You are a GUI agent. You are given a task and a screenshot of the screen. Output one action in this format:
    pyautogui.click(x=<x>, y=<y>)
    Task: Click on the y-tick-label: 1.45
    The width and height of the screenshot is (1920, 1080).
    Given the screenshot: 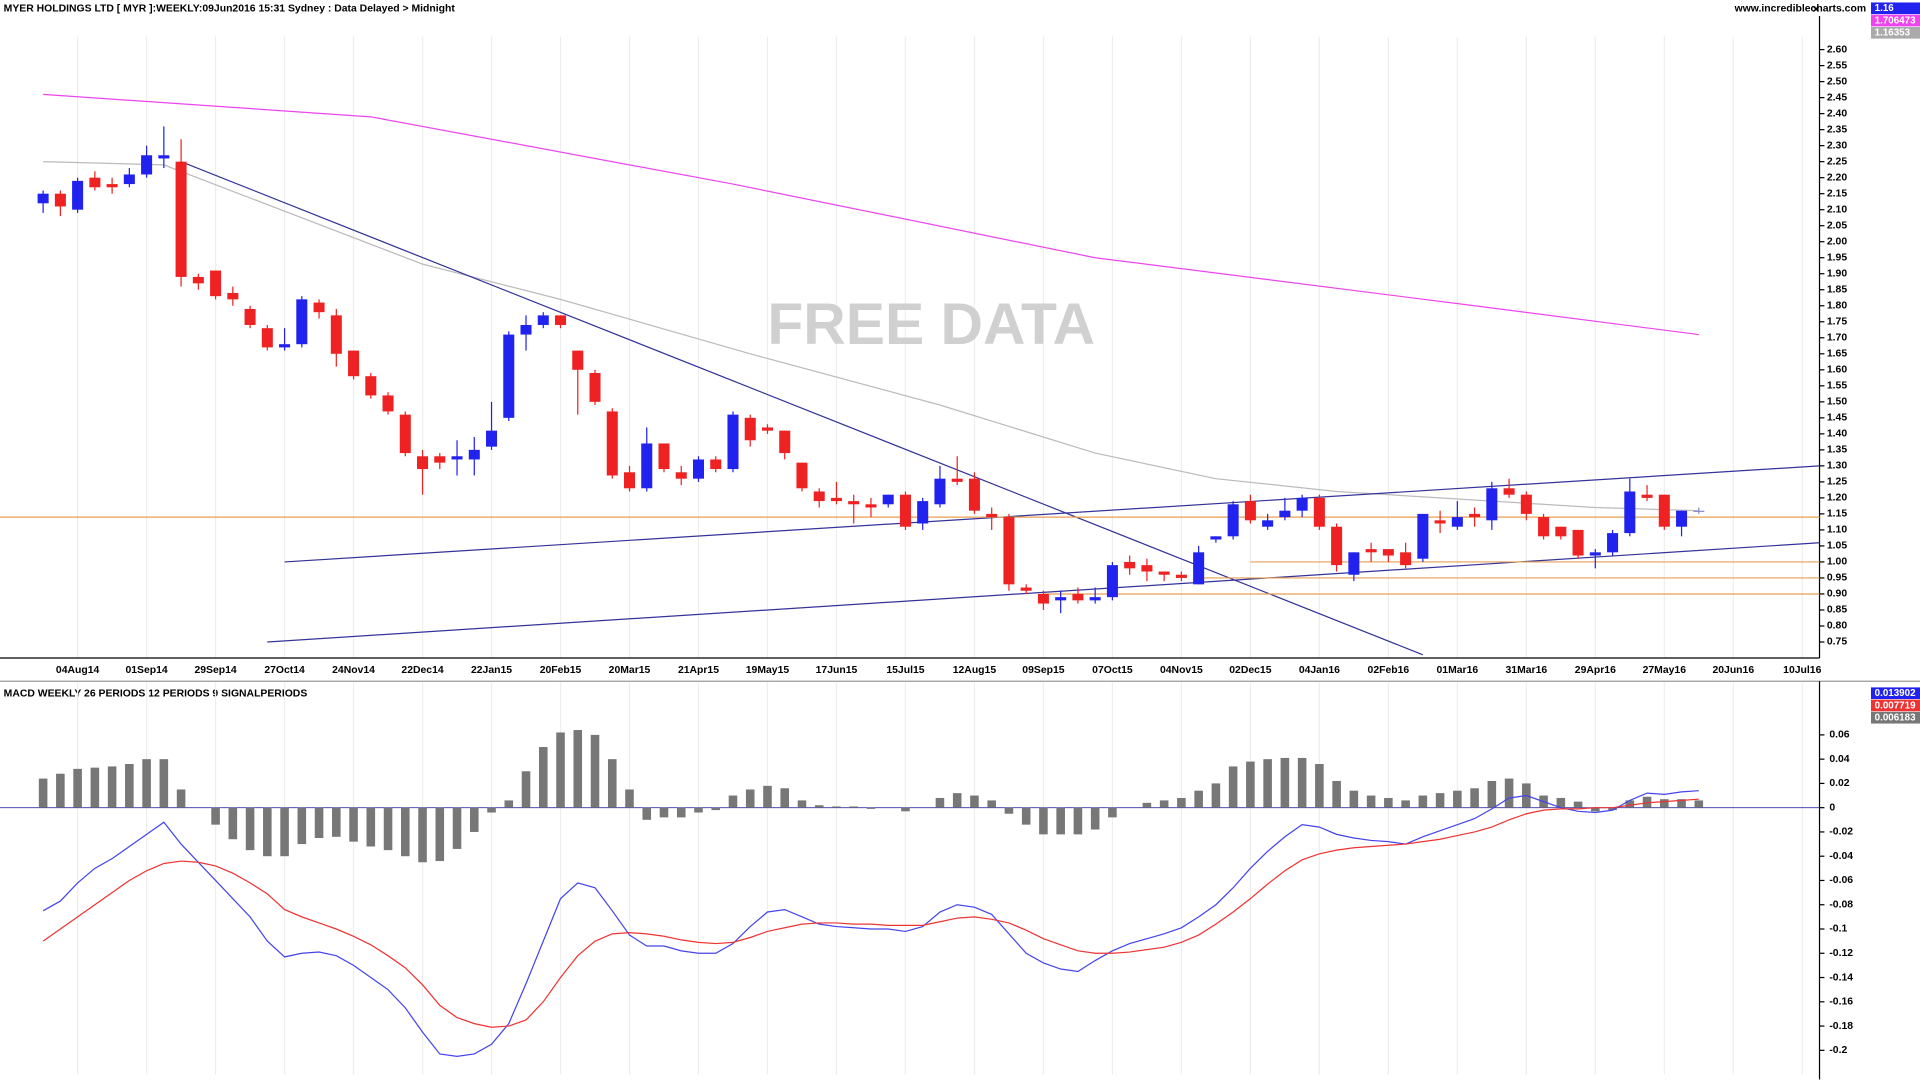 What is the action you would take?
    pyautogui.click(x=1837, y=418)
    